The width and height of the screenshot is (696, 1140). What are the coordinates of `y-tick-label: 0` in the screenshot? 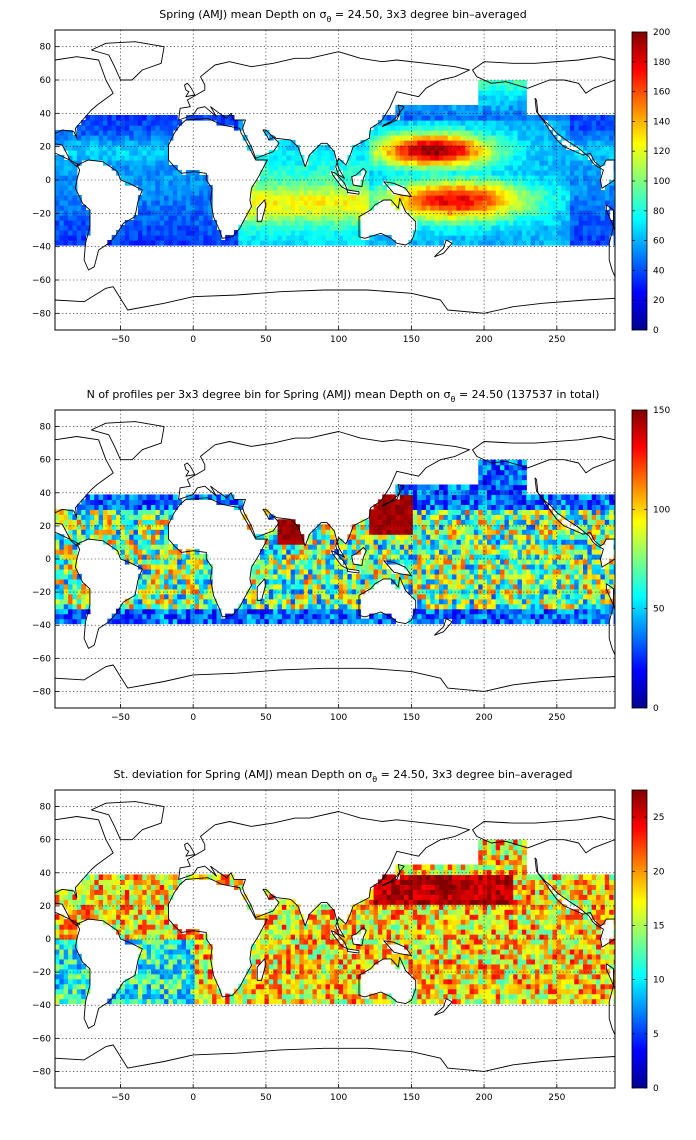 It's located at (48, 181).